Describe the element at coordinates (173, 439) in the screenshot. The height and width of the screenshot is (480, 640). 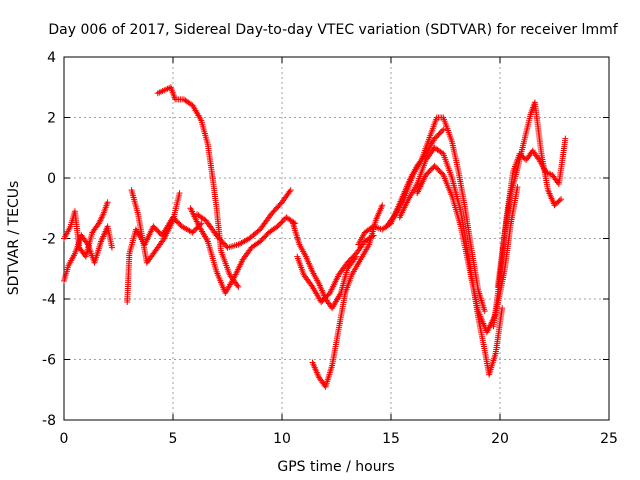
I see `x-tick-label: 5` at that location.